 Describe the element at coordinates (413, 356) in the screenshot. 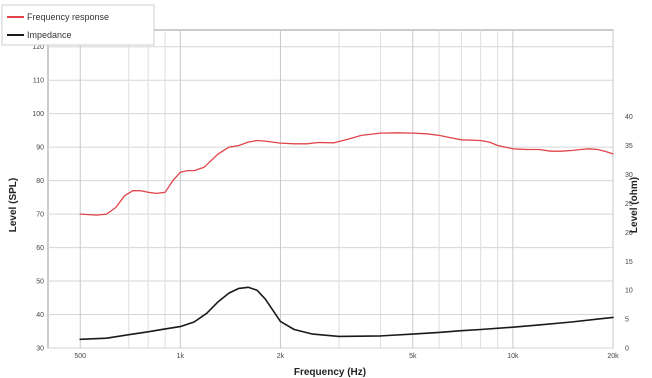

I see `x-tick-label: 5k` at that location.